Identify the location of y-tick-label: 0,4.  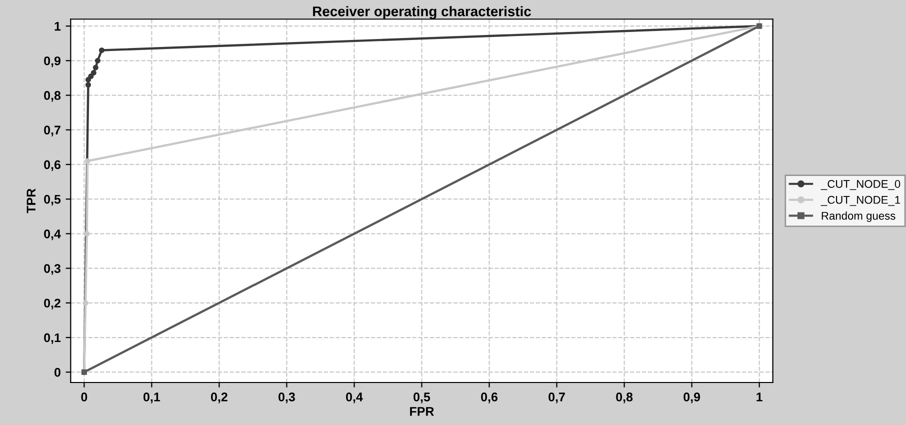
(52, 234).